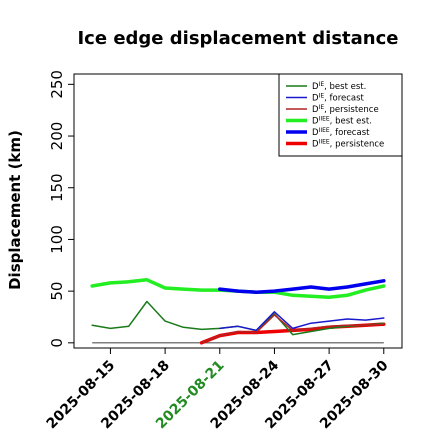  What do you see at coordinates (57, 84) in the screenshot?
I see `y-tick-label: 250` at bounding box center [57, 84].